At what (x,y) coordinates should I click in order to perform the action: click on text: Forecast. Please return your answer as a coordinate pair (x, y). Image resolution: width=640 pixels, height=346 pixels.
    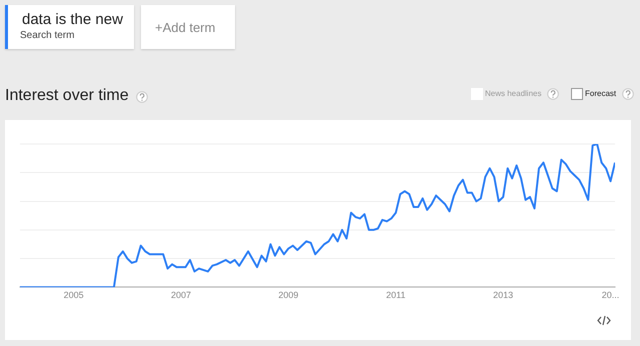
    Looking at the image, I should click on (600, 93).